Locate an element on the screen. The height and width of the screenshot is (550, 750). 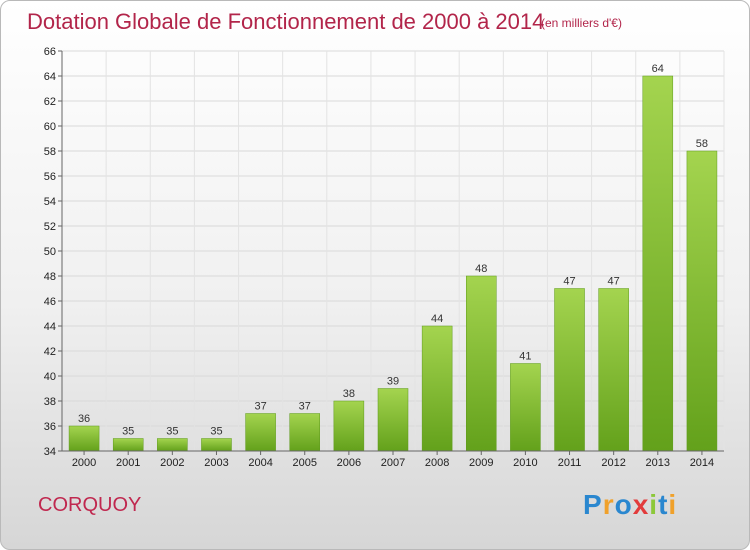
x-tick-label: 2013 is located at coordinates (658, 463).